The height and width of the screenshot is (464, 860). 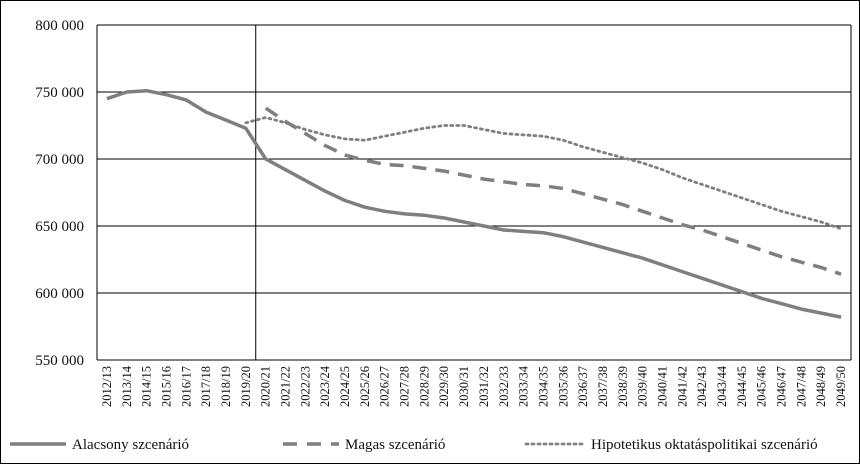 What do you see at coordinates (801, 386) in the screenshot?
I see `x-tick-label: 2047/48` at bounding box center [801, 386].